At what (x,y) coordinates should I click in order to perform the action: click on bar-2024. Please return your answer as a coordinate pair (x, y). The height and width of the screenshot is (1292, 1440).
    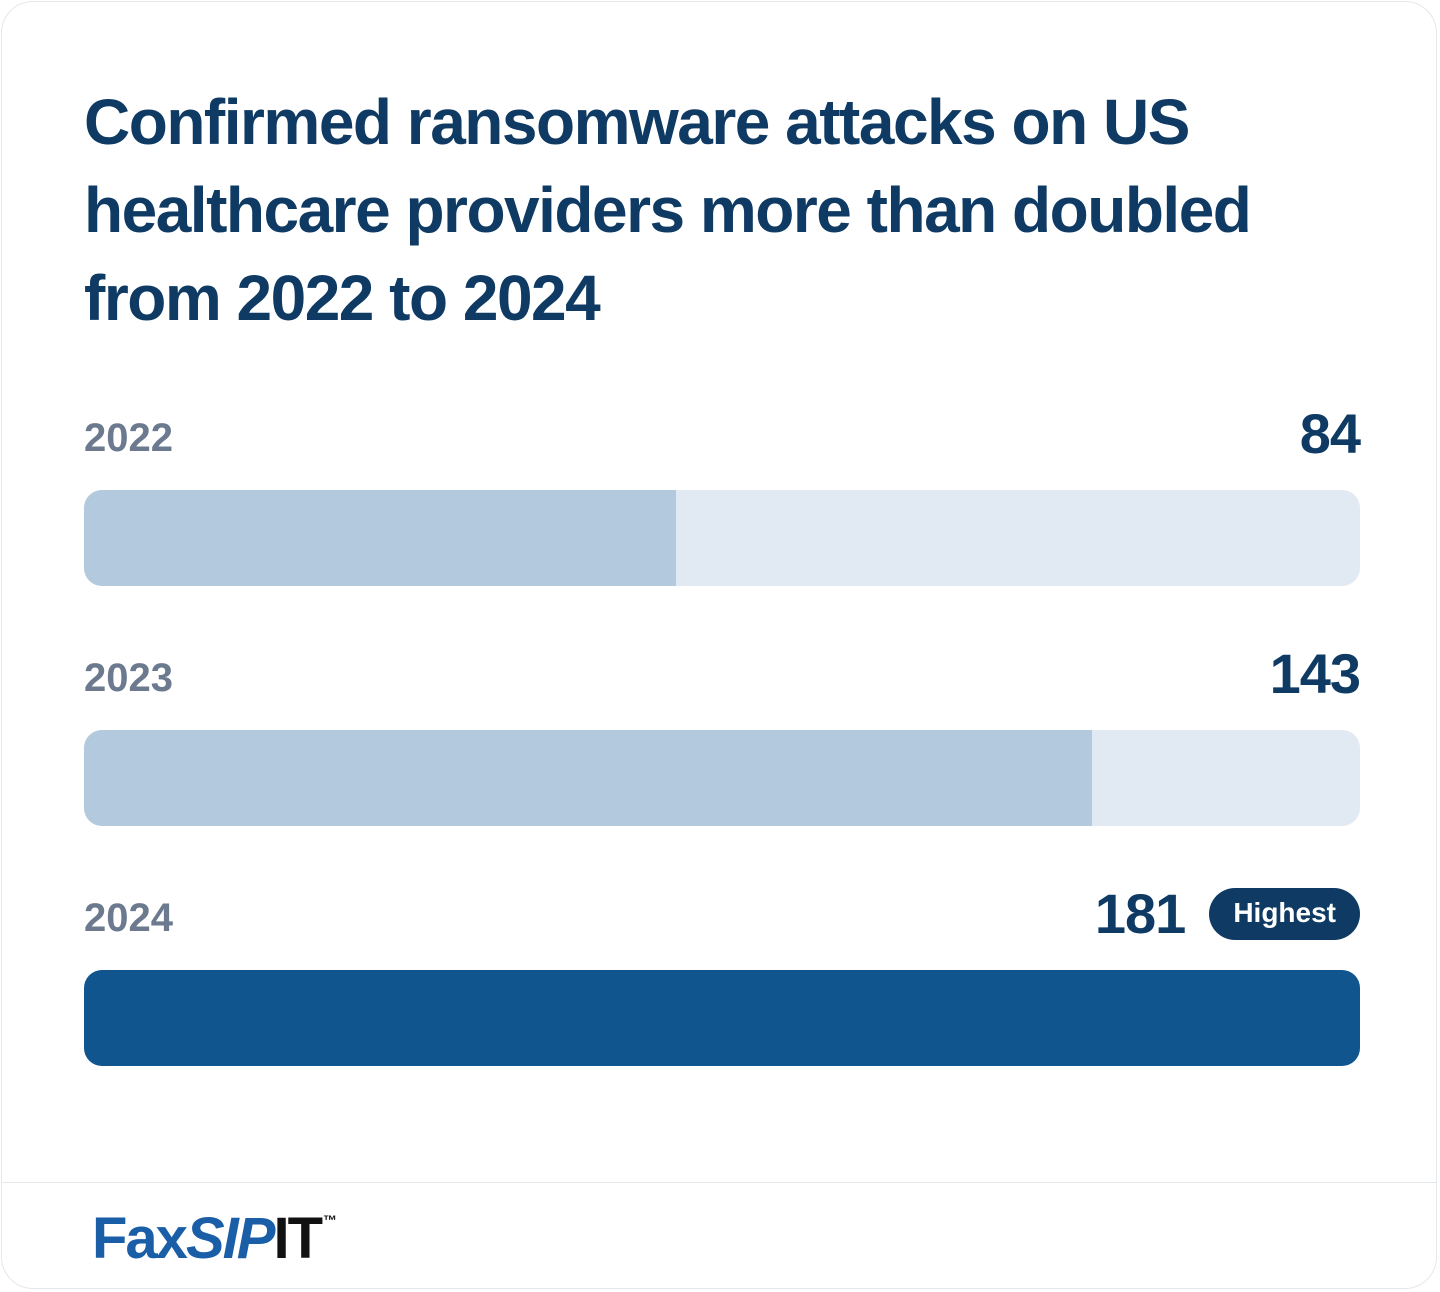
    Looking at the image, I should click on (722, 1018).